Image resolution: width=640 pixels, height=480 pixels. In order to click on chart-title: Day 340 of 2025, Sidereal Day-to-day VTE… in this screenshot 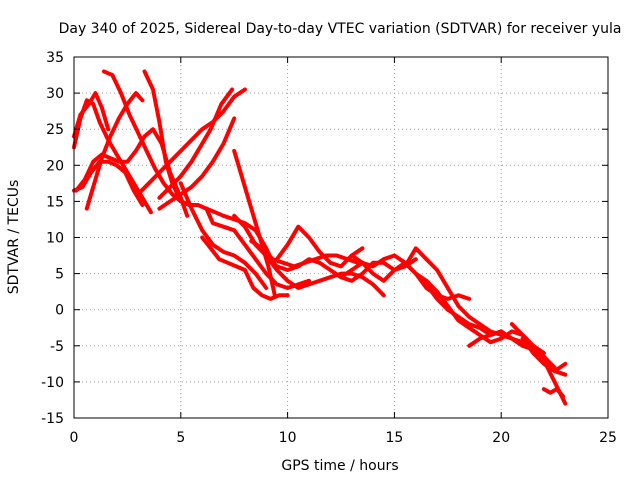, I will do `click(340, 29)`.